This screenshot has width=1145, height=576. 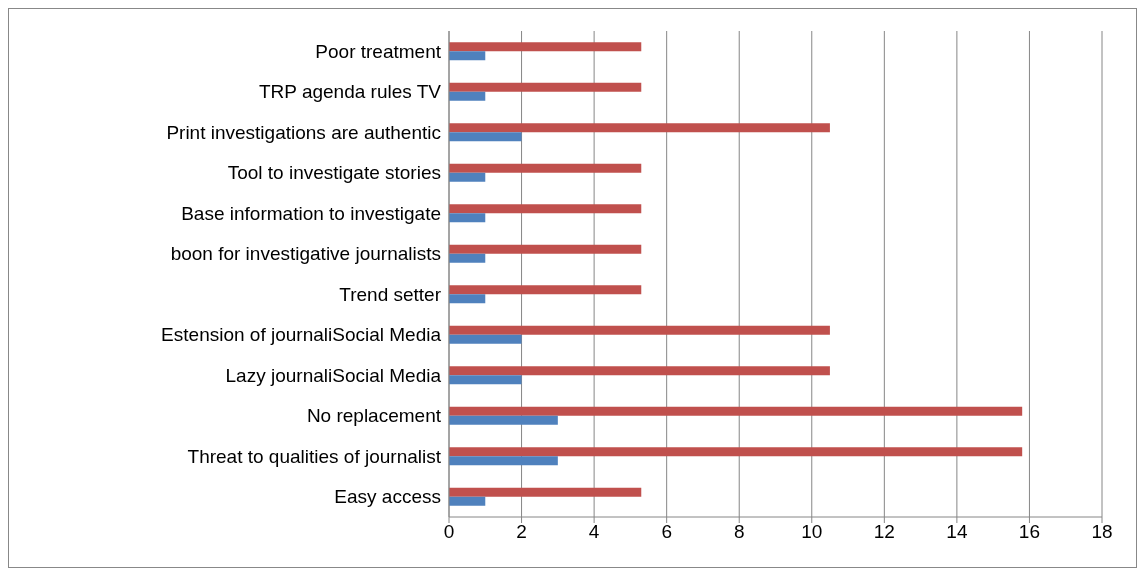 I want to click on x-tick-label: 6, so click(x=666, y=532).